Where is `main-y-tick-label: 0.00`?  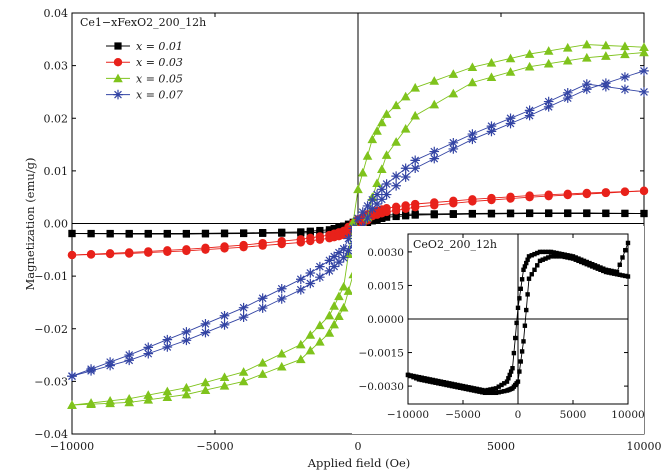
main-y-tick-label: 0.00 is located at coordinates (56, 224).